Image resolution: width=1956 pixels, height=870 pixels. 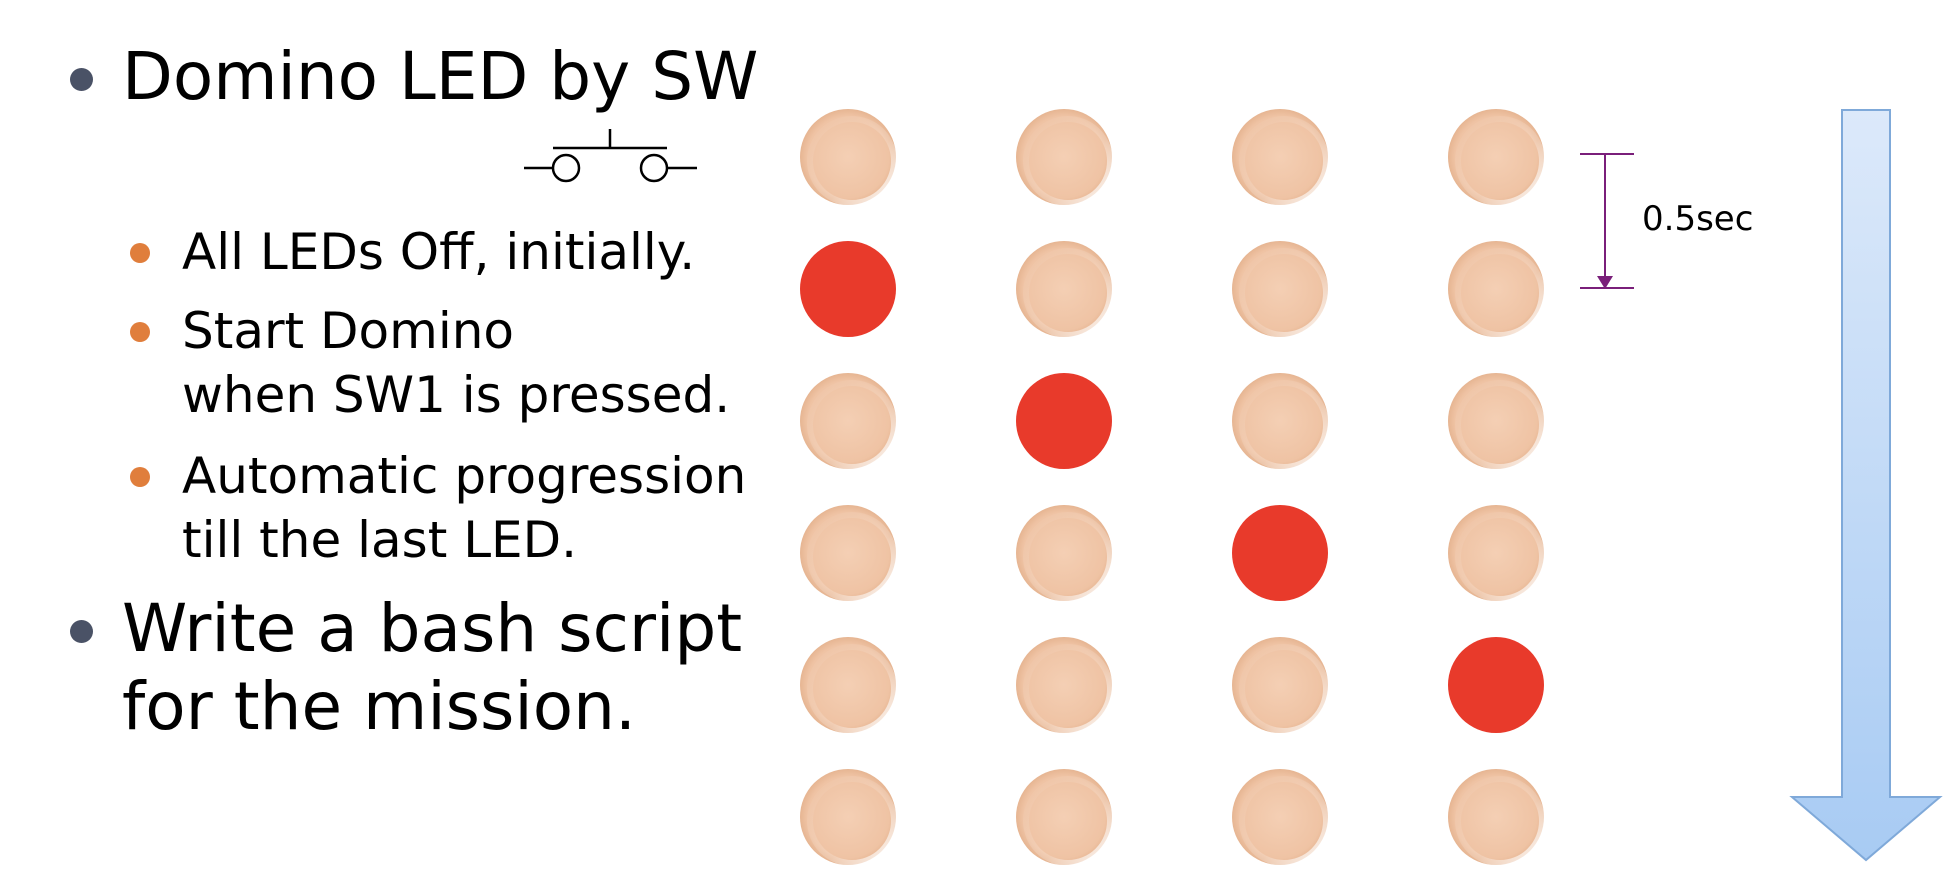 I want to click on switch-symbol-icon, so click(x=610, y=156).